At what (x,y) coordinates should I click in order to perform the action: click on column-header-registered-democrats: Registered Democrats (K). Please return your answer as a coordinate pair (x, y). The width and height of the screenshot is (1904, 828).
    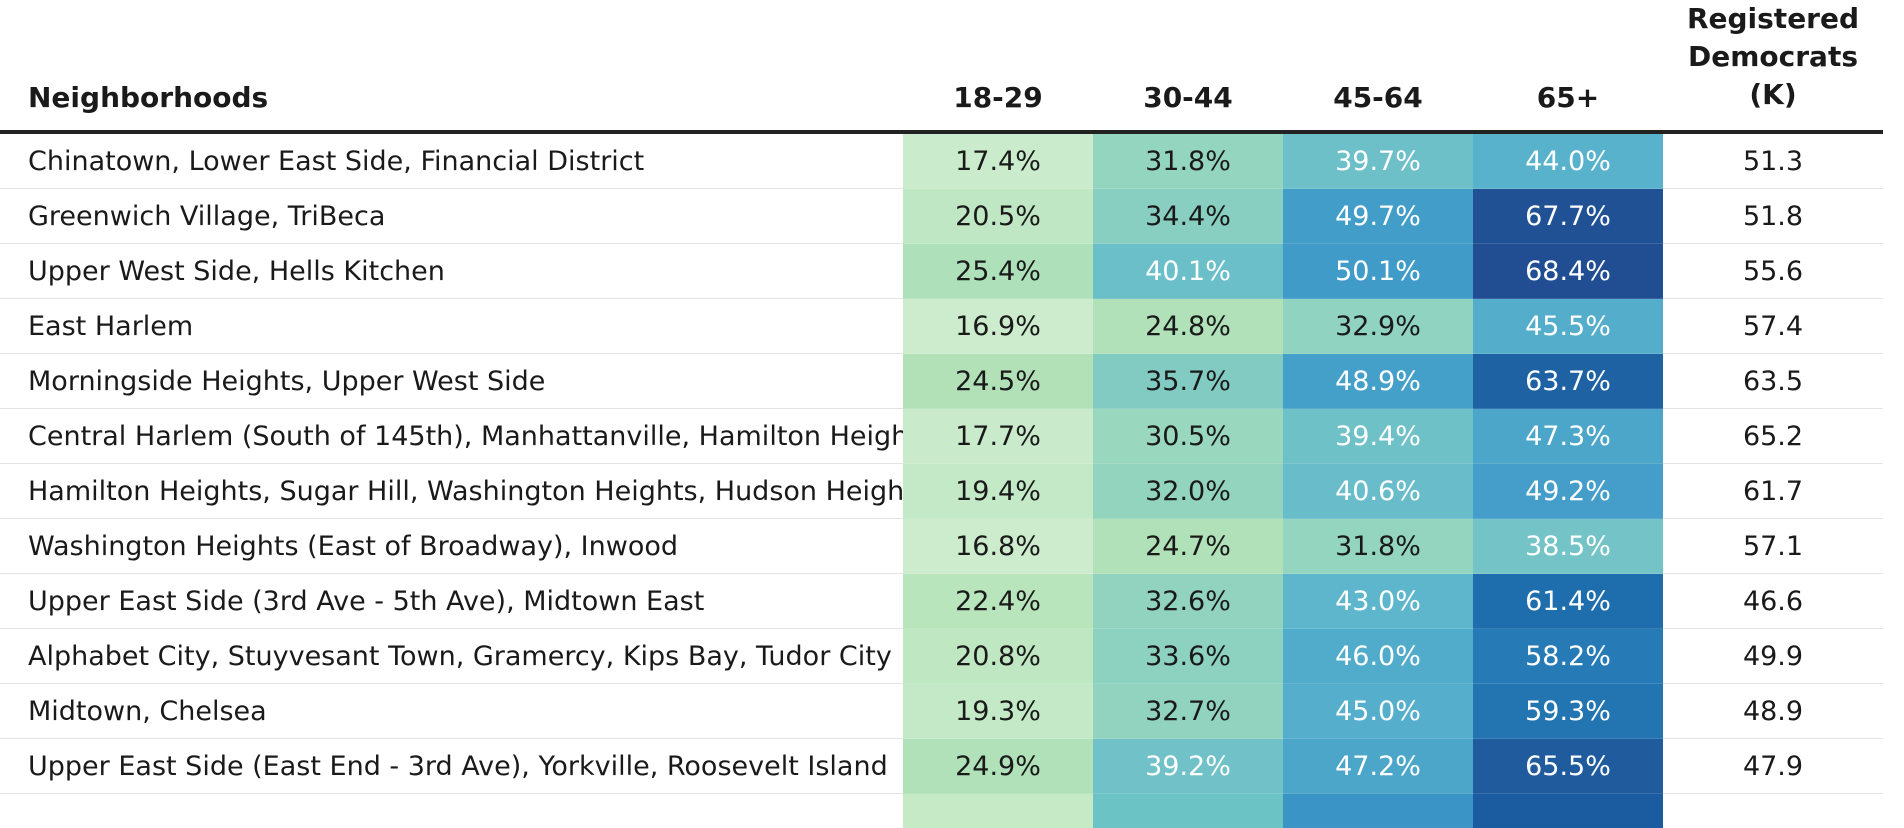
    Looking at the image, I should click on (1773, 66).